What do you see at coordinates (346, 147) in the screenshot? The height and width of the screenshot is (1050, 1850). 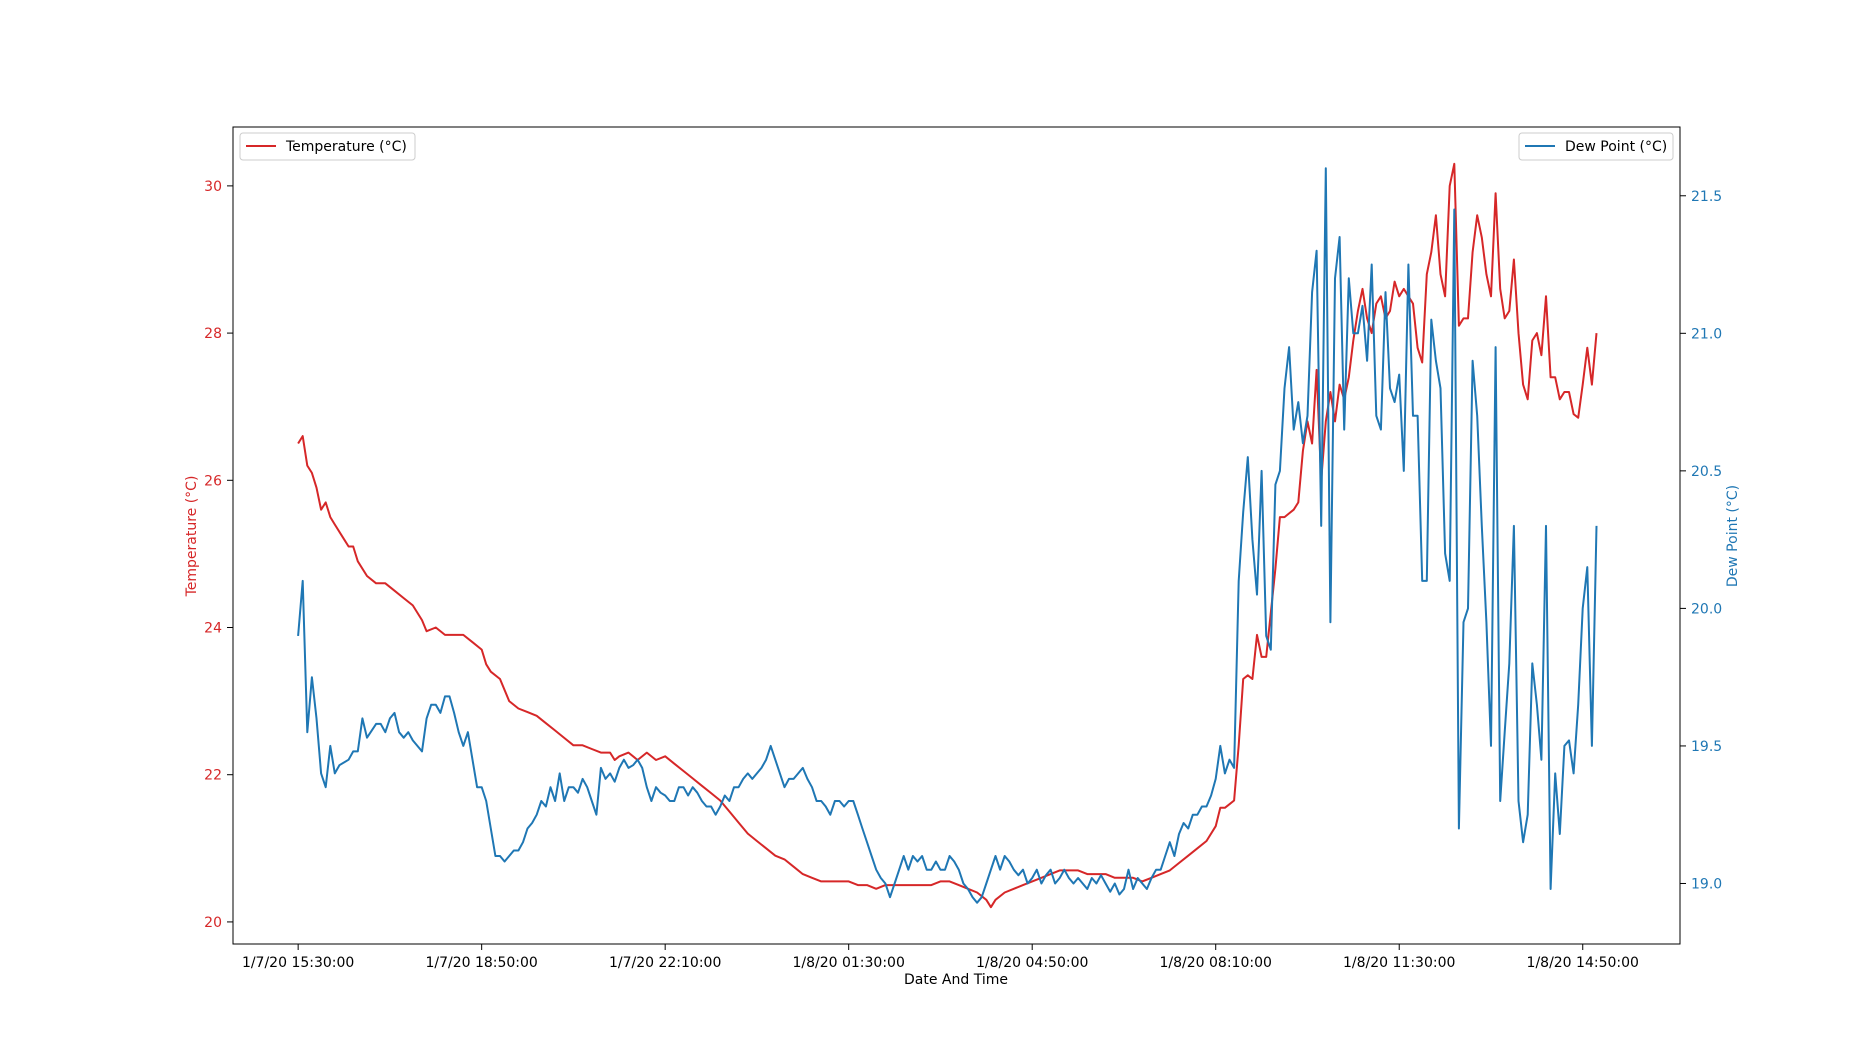 I see `legend-temperature-text: Temperature (°C)` at bounding box center [346, 147].